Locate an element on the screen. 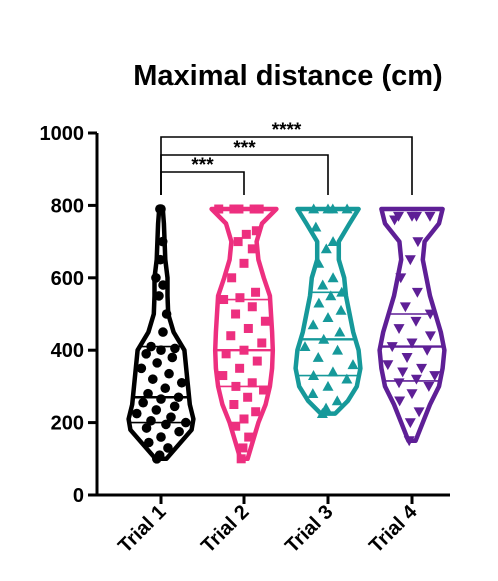 The width and height of the screenshot is (498, 581). x-tick-label: Trial 4 is located at coordinates (393, 528).